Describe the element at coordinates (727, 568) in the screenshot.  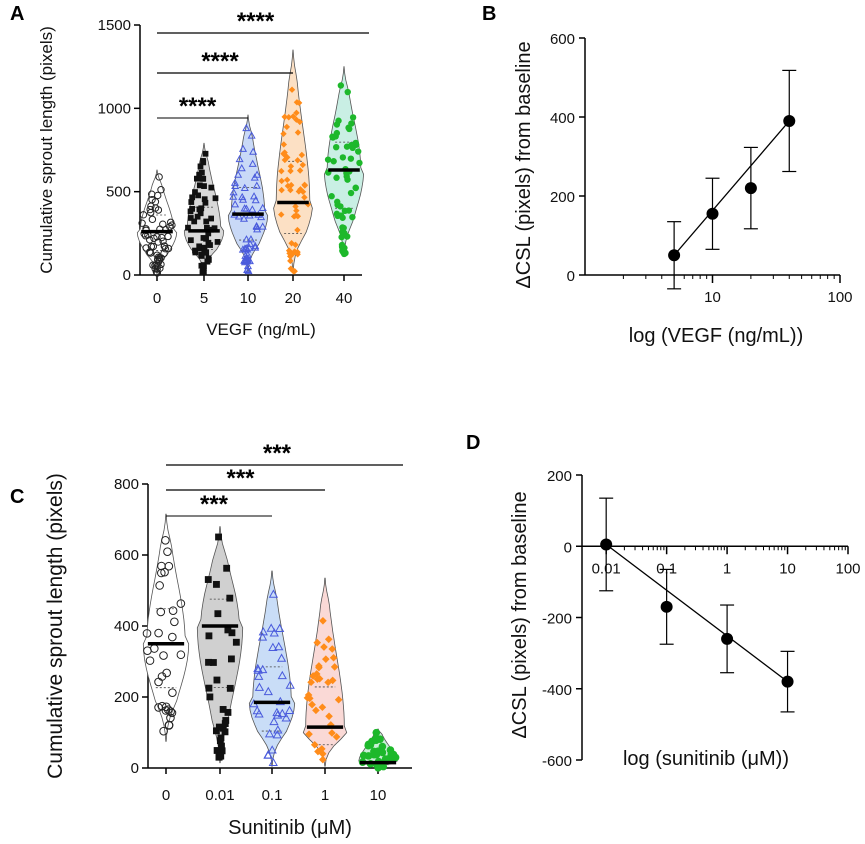
I see `x-tick-label: 1` at that location.